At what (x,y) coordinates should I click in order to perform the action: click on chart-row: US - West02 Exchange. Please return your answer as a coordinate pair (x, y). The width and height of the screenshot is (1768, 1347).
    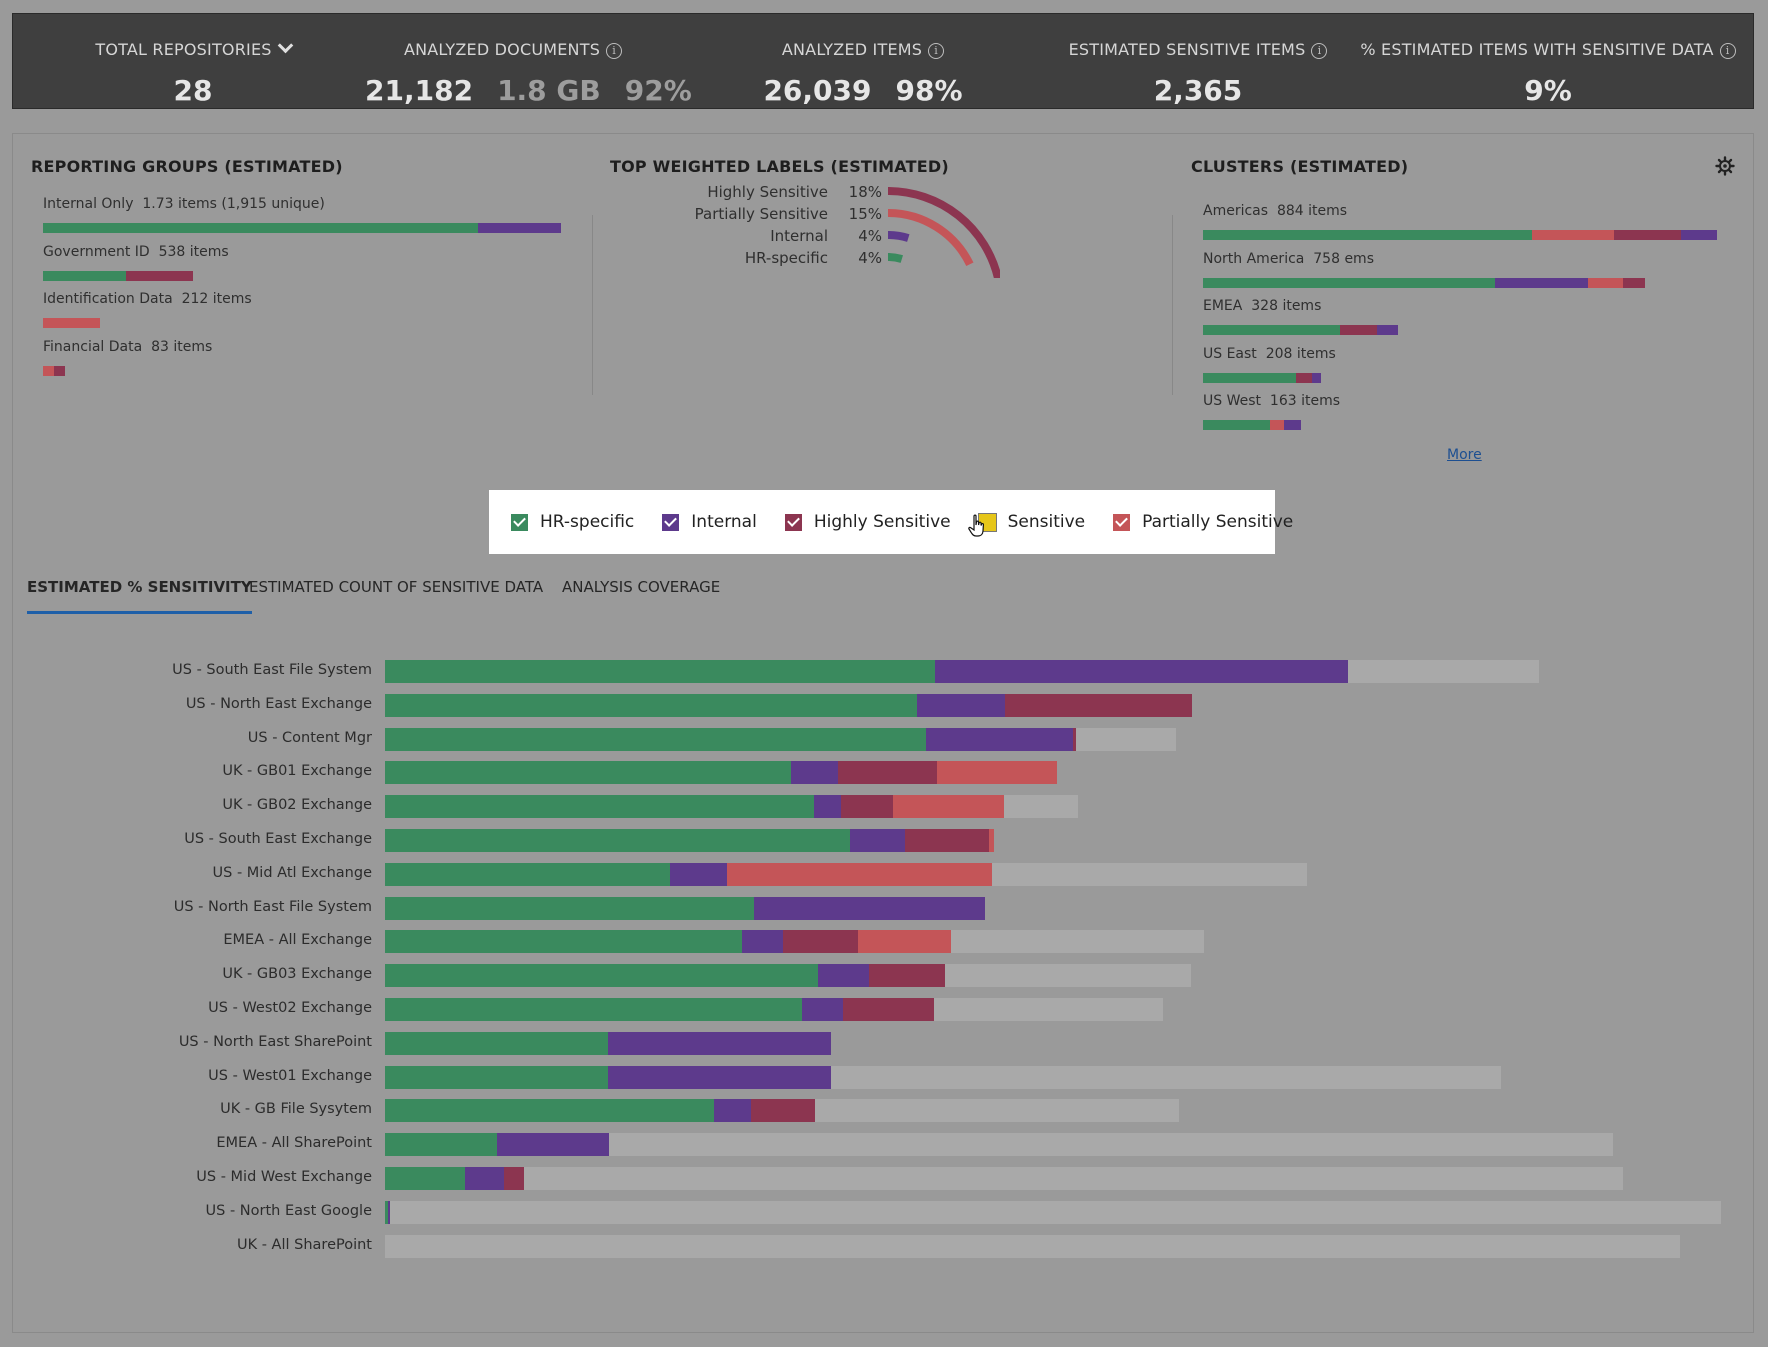
    Looking at the image, I should click on (884, 1010).